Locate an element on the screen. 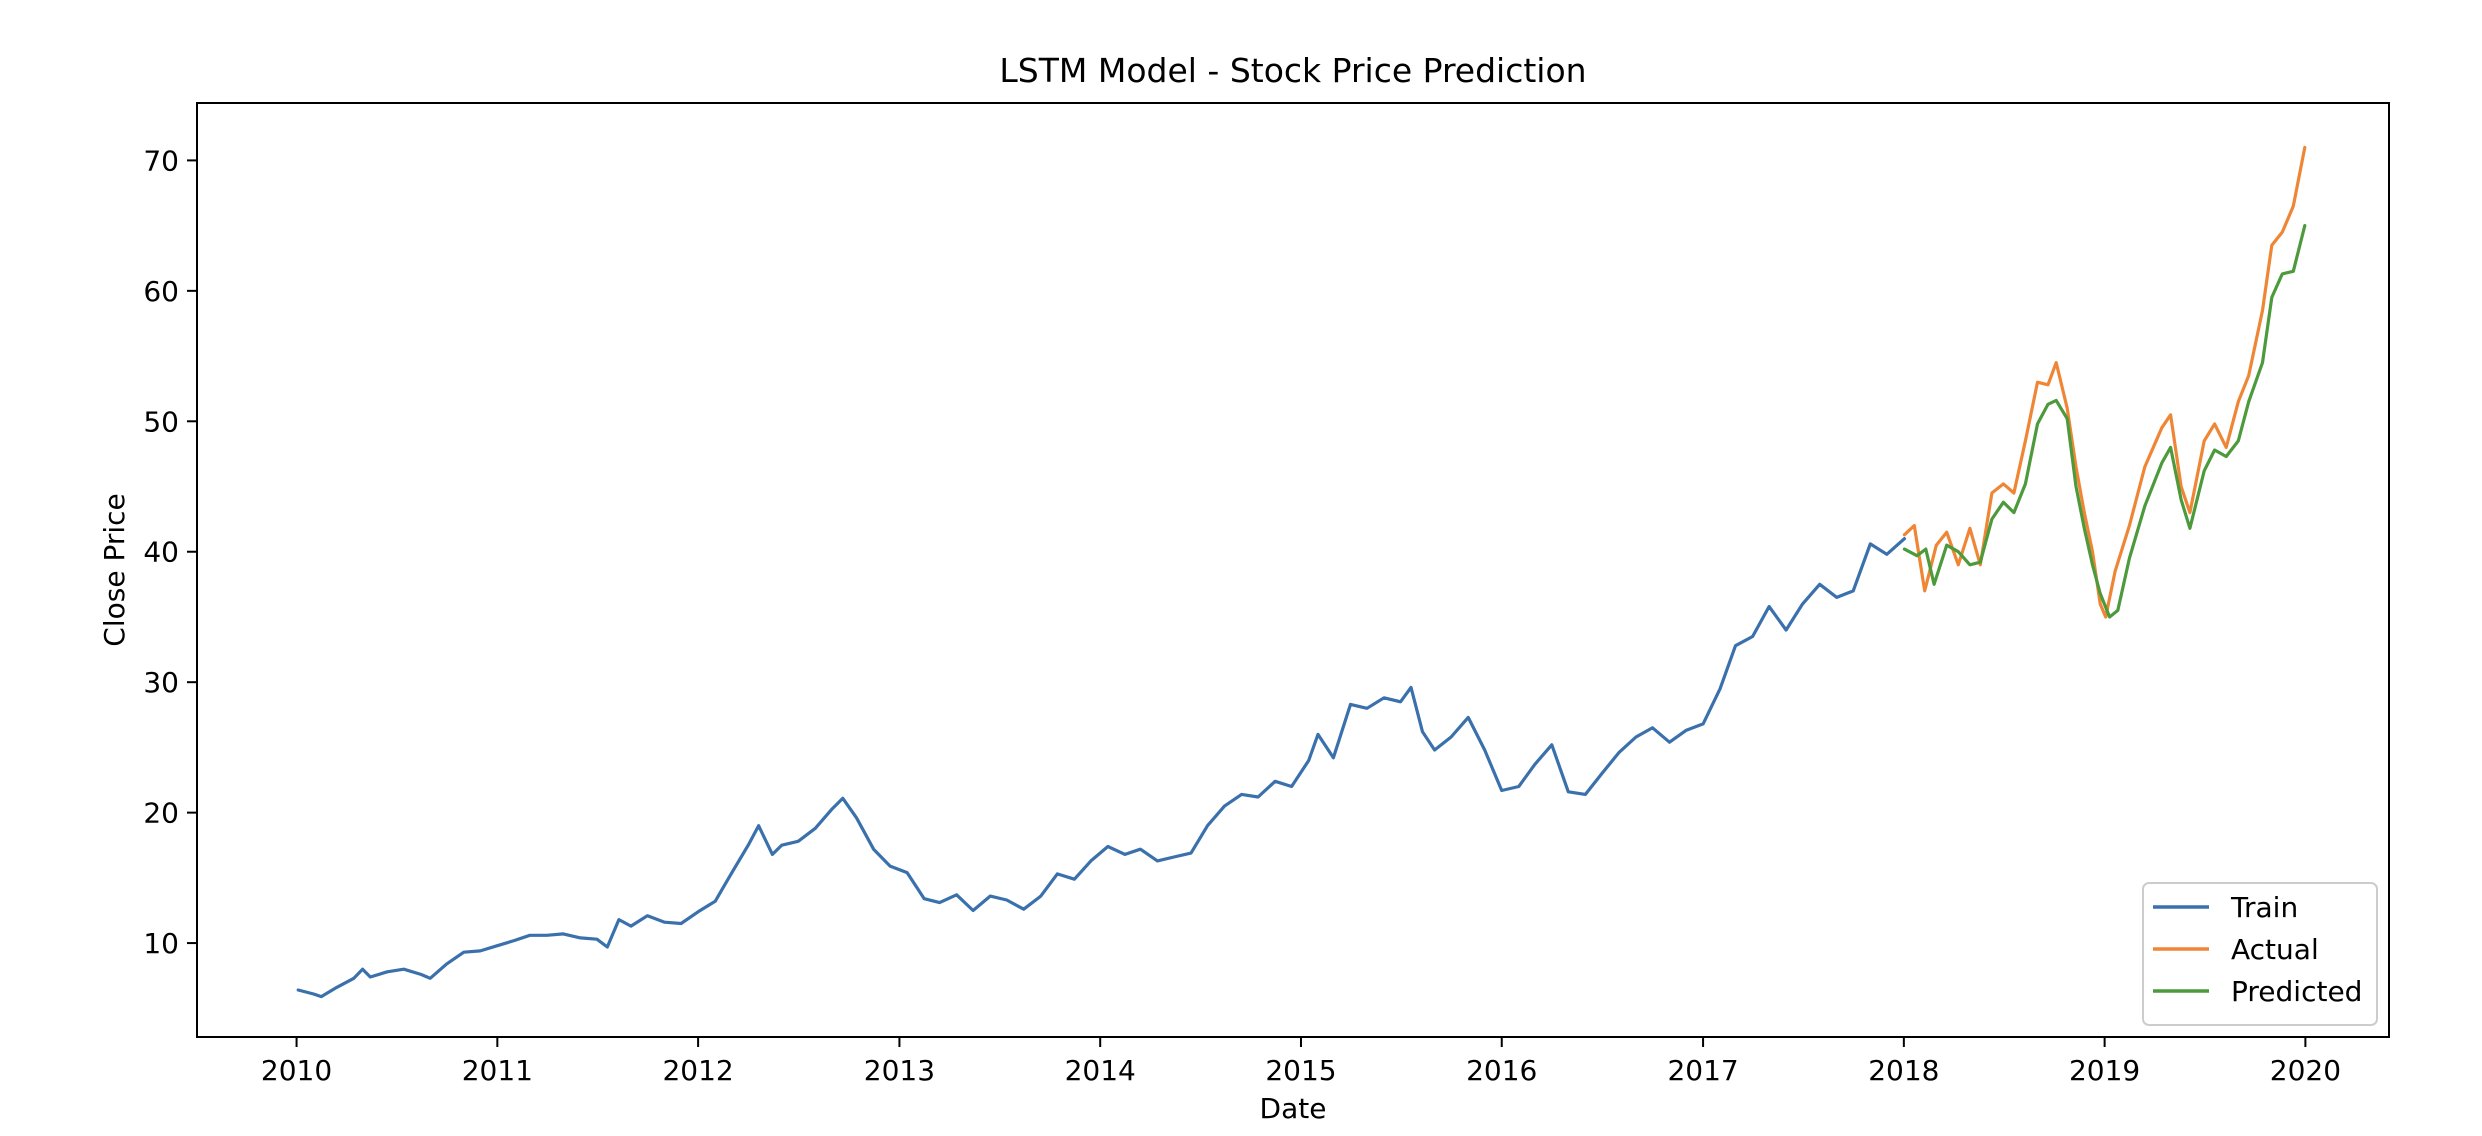 The height and width of the screenshot is (1136, 2482). x-tick-label: 2020 is located at coordinates (2305, 1070).